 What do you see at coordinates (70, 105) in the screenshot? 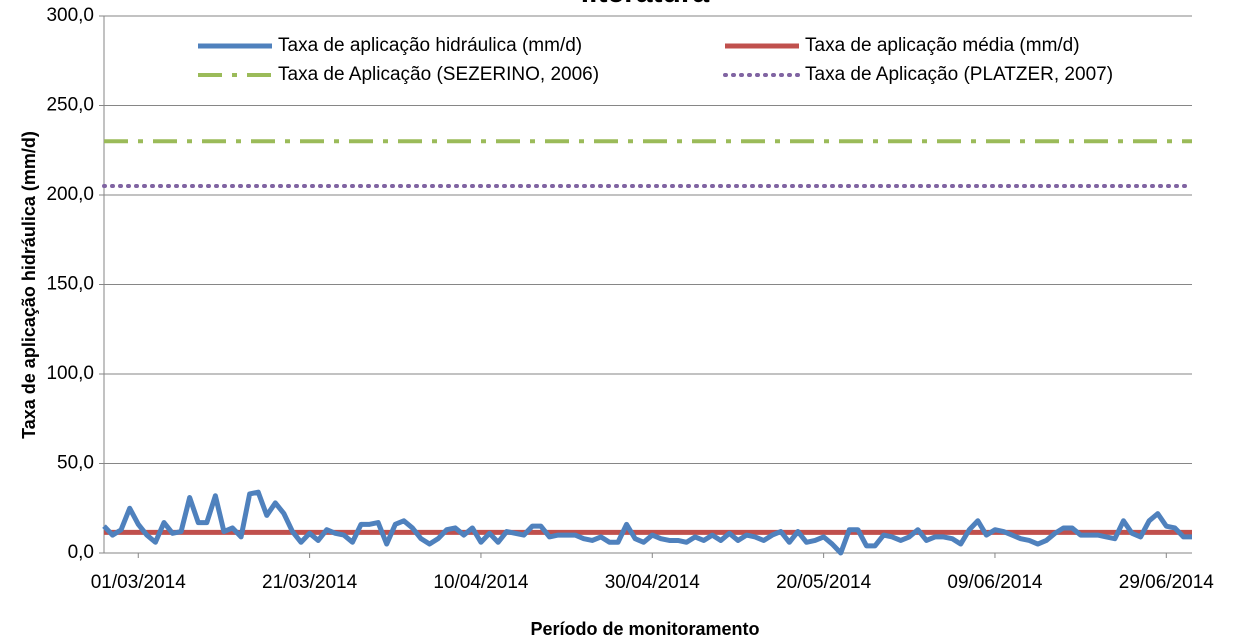
I see `y-tick-label: 250,0` at bounding box center [70, 105].